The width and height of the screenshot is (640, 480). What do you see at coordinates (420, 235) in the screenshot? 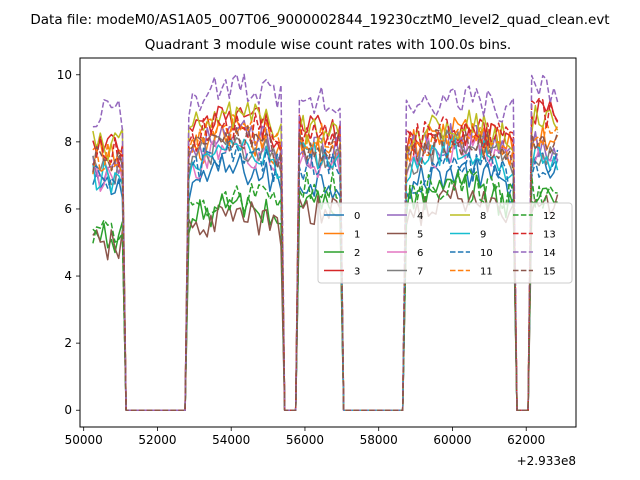
I see `legend-label-5: 5` at bounding box center [420, 235].